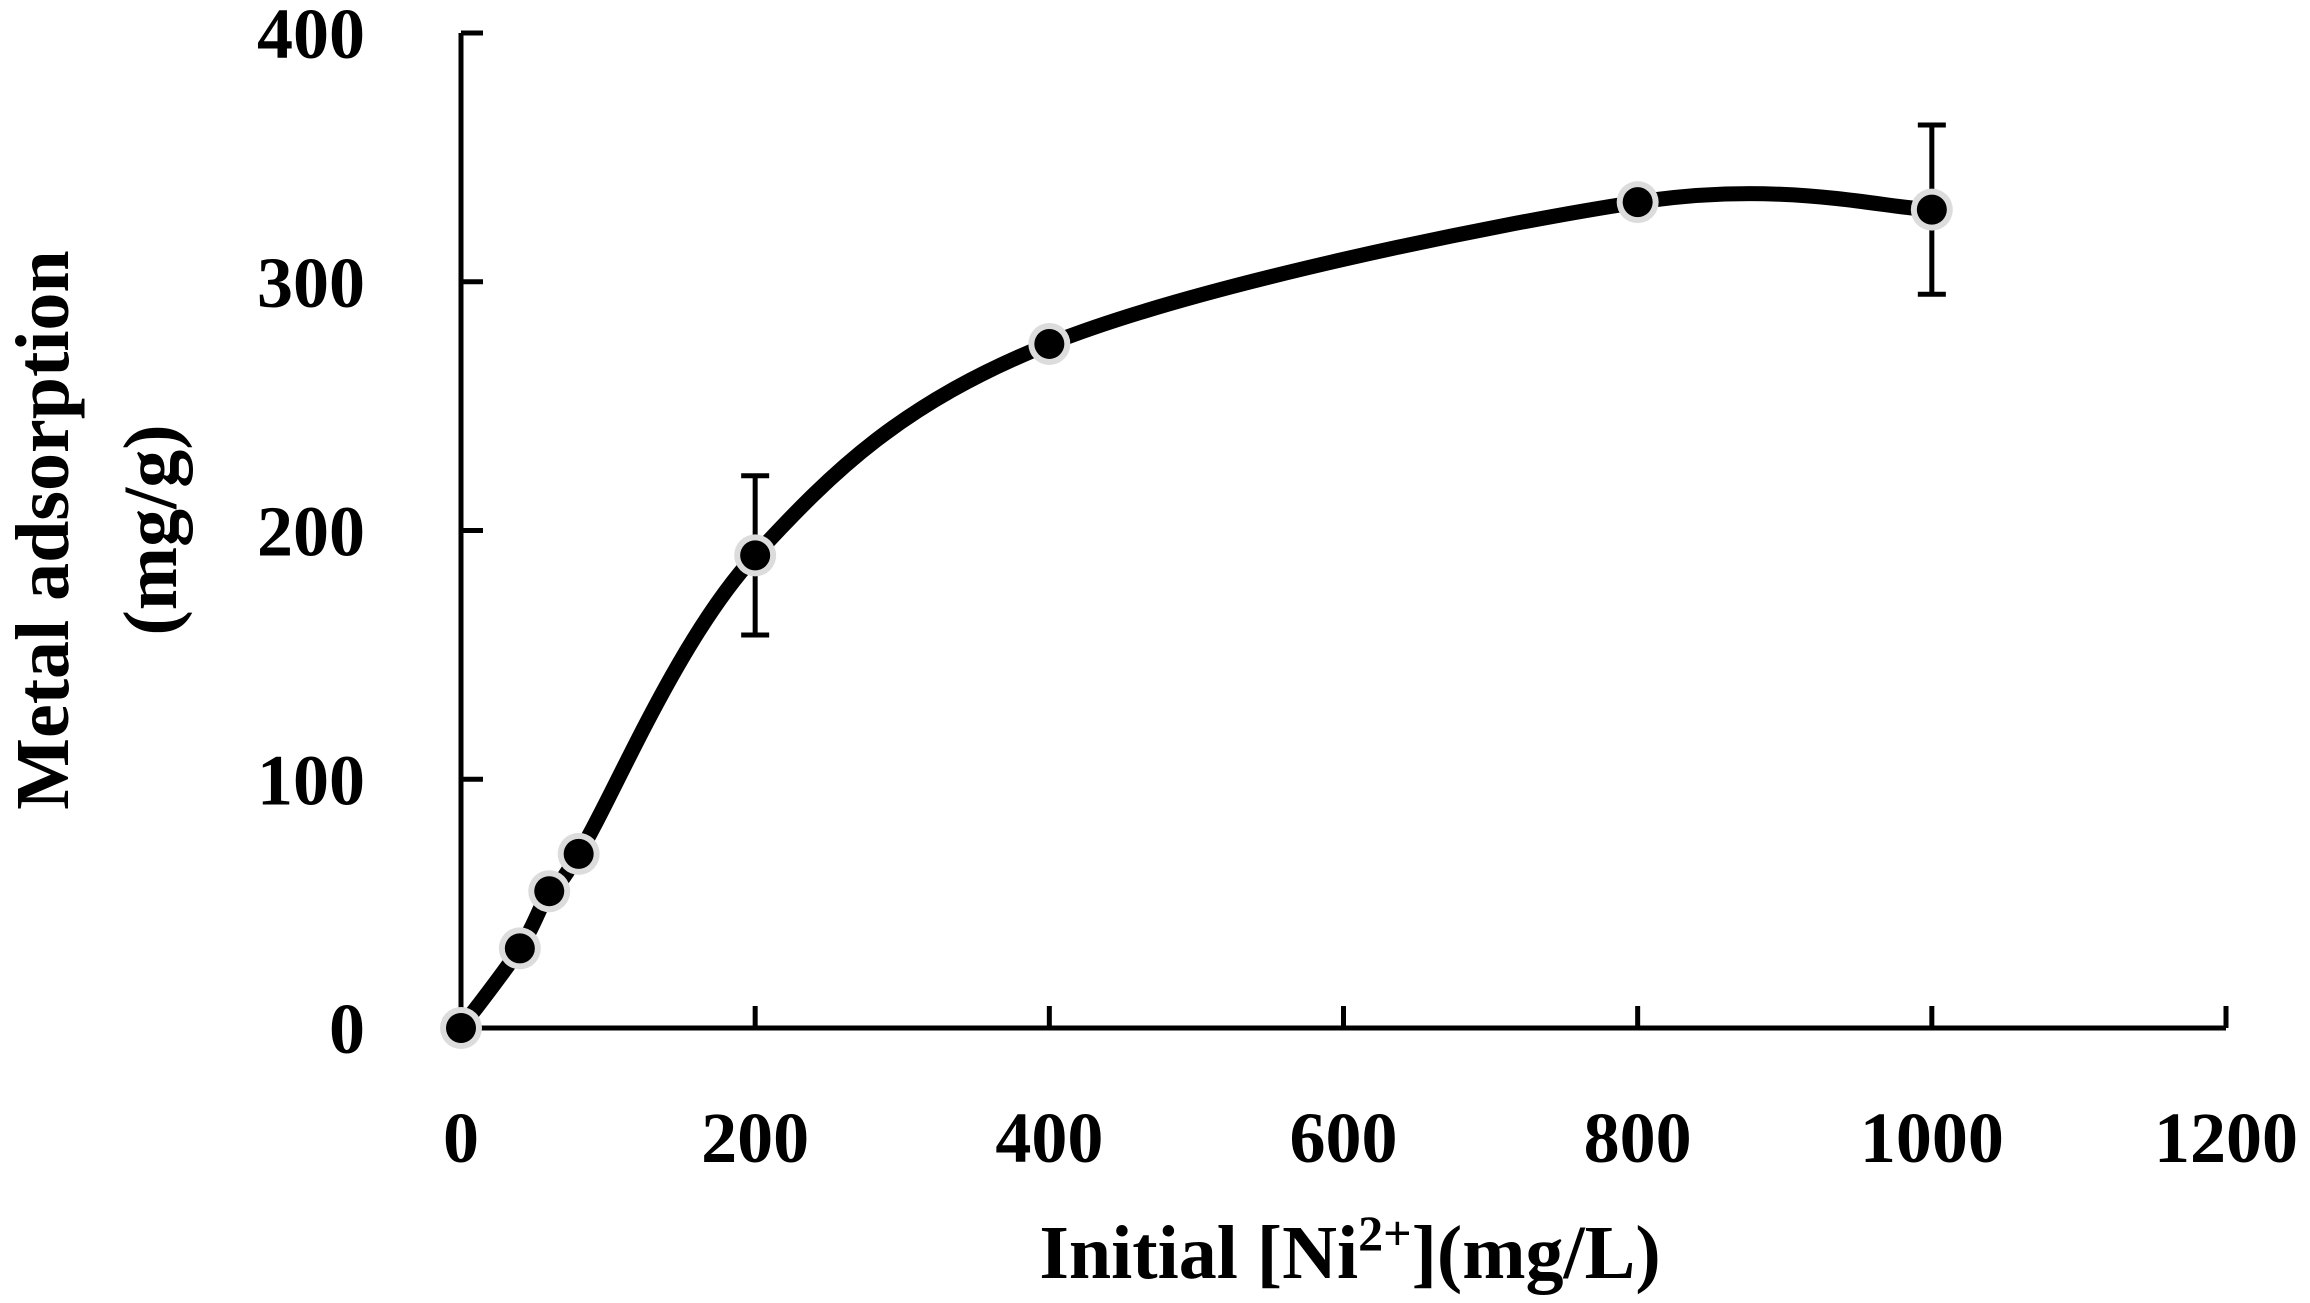  I want to click on x-tick-label: 1200, so click(2226, 1138).